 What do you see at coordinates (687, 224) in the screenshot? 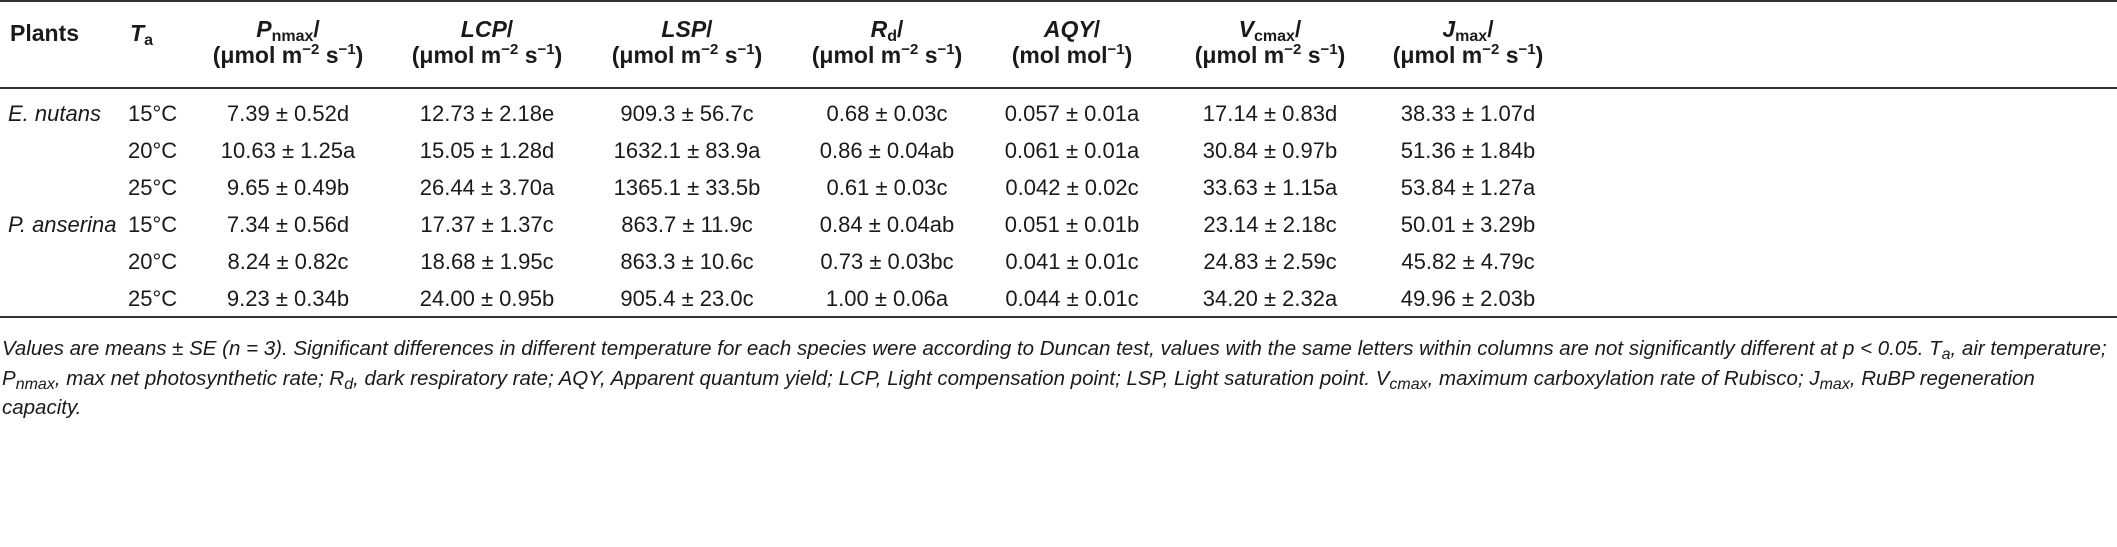
I see `cell-lsp: 863.7 ± 11.9c` at bounding box center [687, 224].